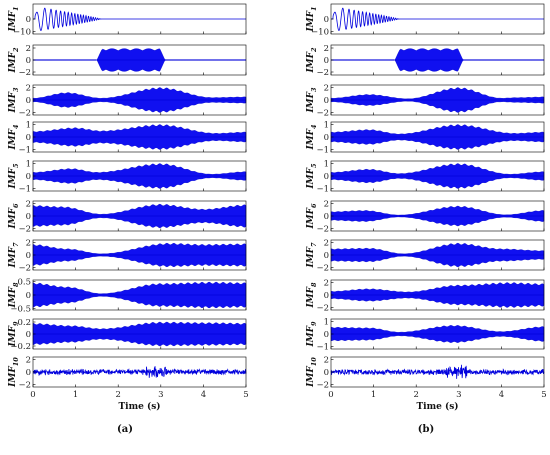 The image size is (550, 455). What do you see at coordinates (16, 50) in the screenshot?
I see `ylabel-subscript: 2` at bounding box center [16, 50].